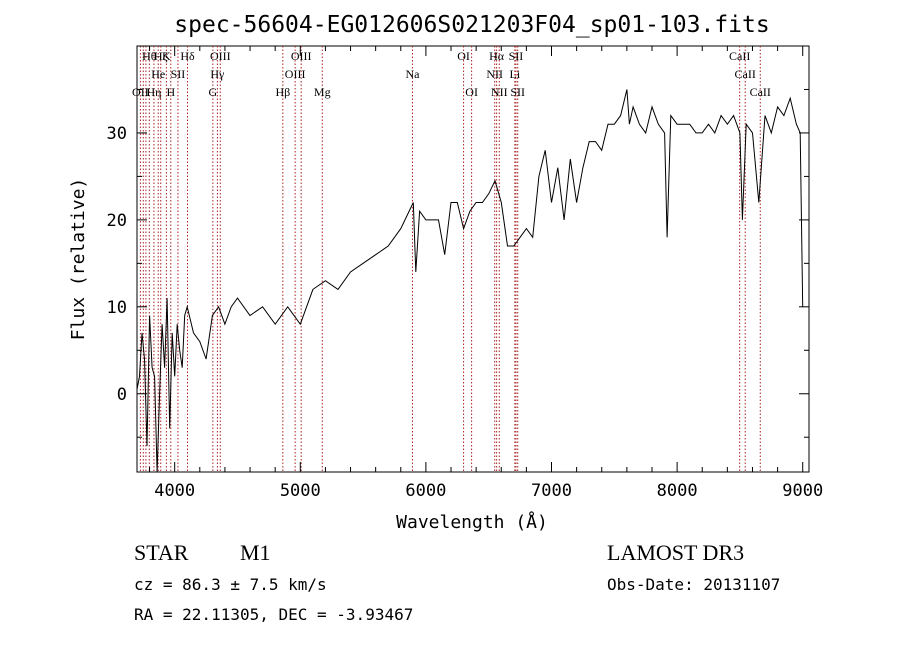 The width and height of the screenshot is (900, 649). Describe the element at coordinates (282, 92) in the screenshot. I see `line-marker-label: Hβ` at that location.